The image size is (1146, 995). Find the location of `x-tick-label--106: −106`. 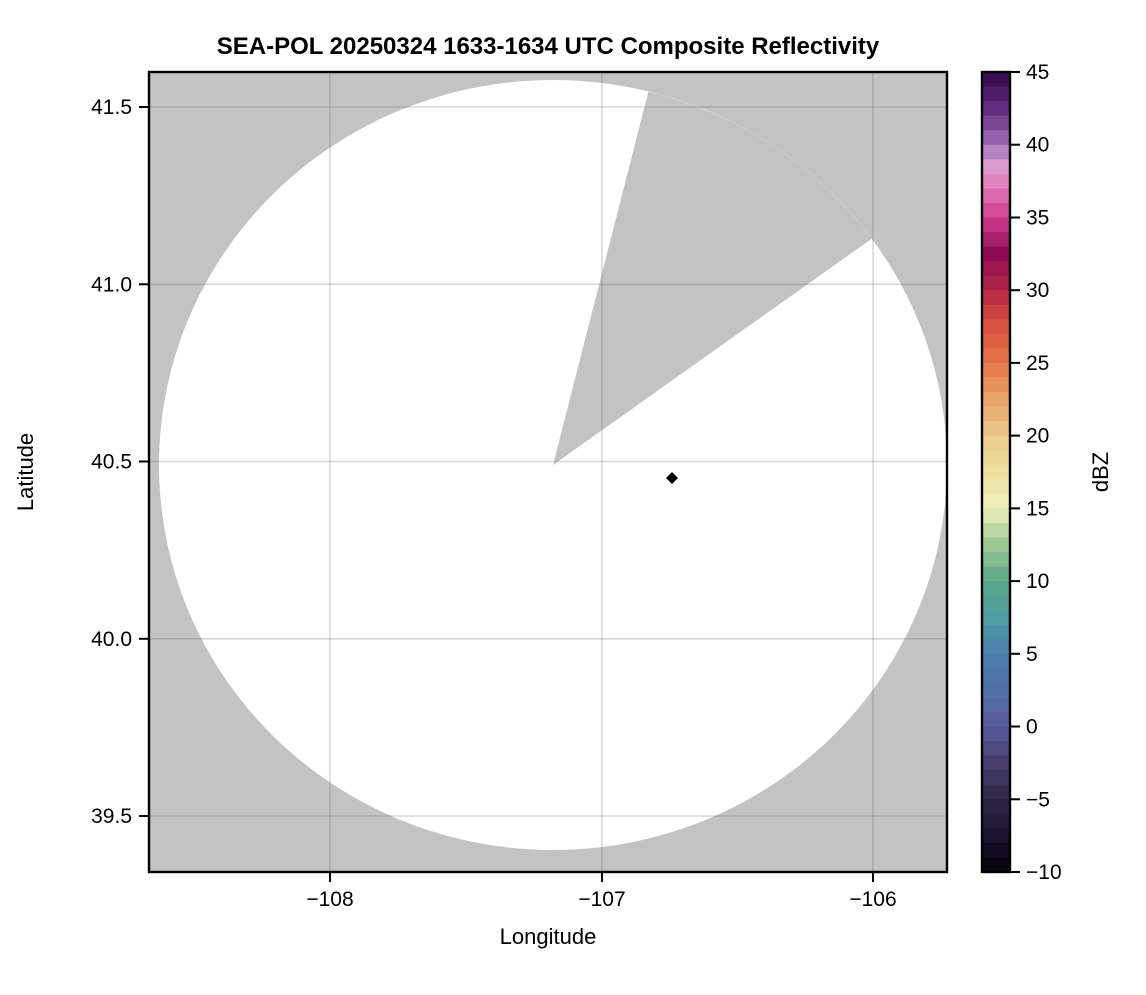

x-tick-label--106: −106 is located at coordinates (872, 899).